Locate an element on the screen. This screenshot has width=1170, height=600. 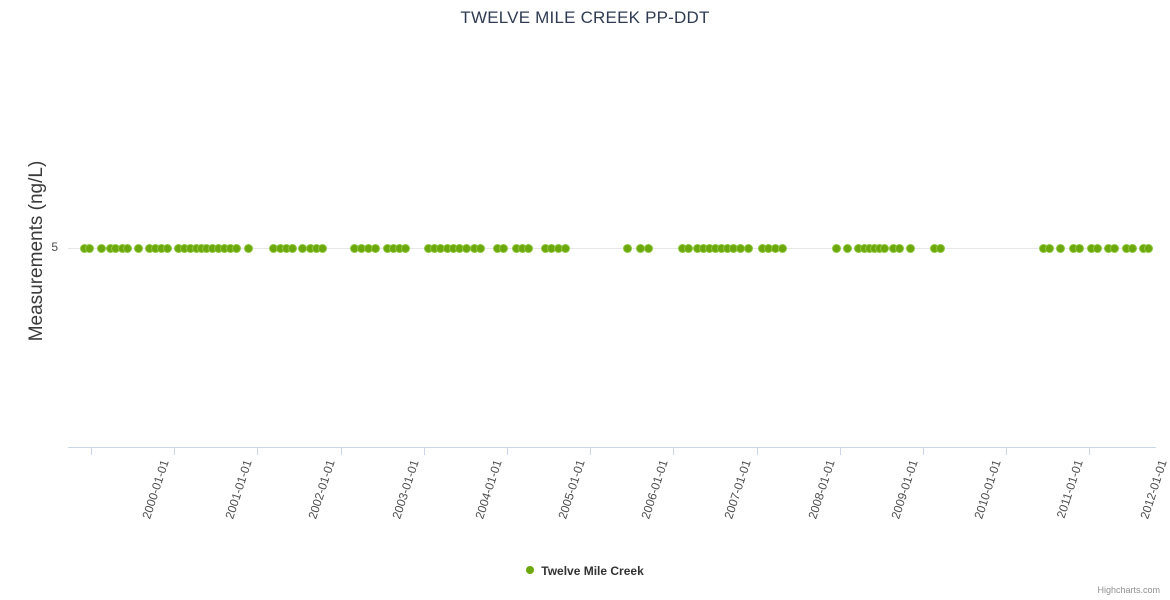
legend-item-twelve-mile-creek: Twelve Mile Creek is located at coordinates (585, 570).